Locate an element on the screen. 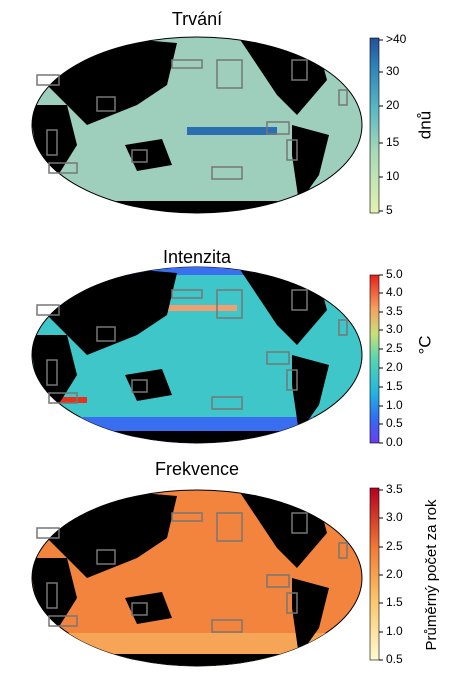 This screenshot has height=677, width=455. tick-label: 20 is located at coordinates (393, 105).